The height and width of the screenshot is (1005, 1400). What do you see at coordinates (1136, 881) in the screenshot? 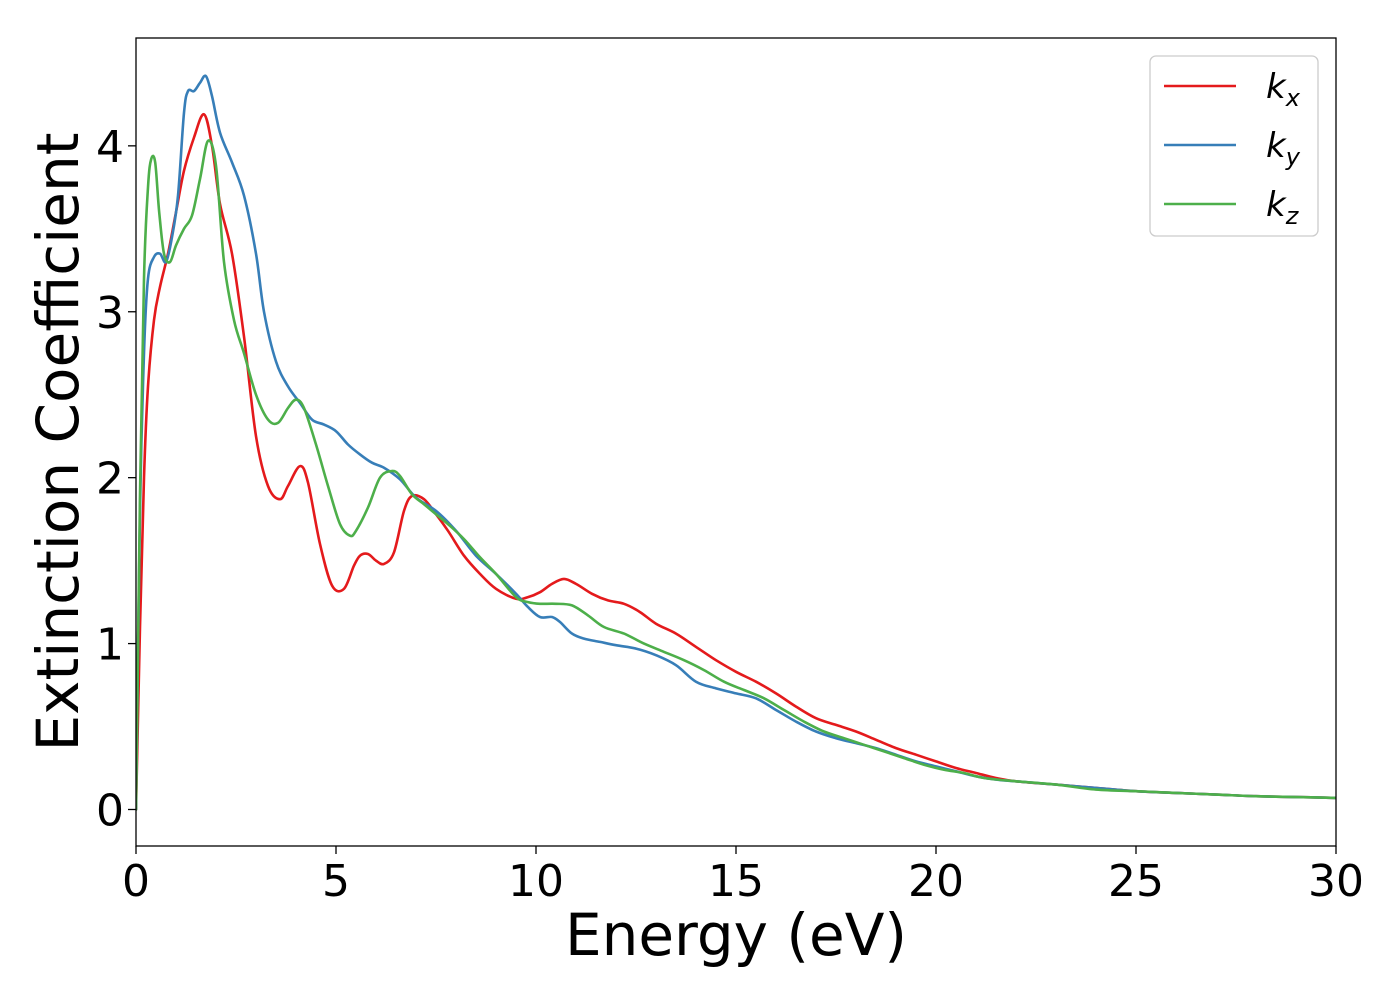
I see `x-tick-label: 25` at bounding box center [1136, 881].